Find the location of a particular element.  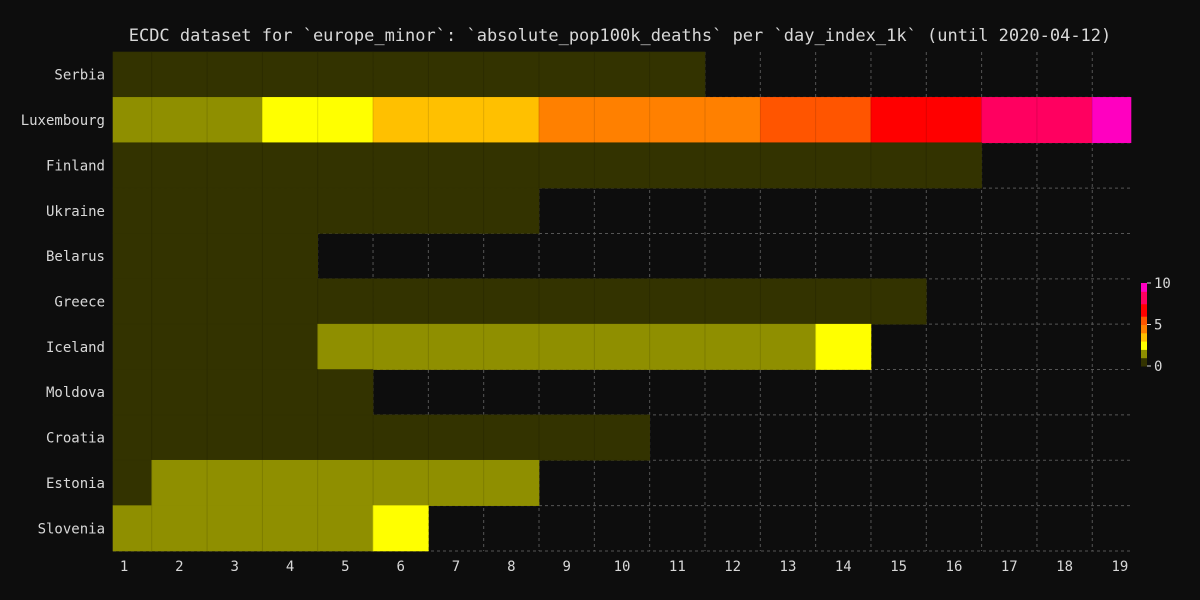

colorbar: 0 5 10 is located at coordinates (1156, 325).